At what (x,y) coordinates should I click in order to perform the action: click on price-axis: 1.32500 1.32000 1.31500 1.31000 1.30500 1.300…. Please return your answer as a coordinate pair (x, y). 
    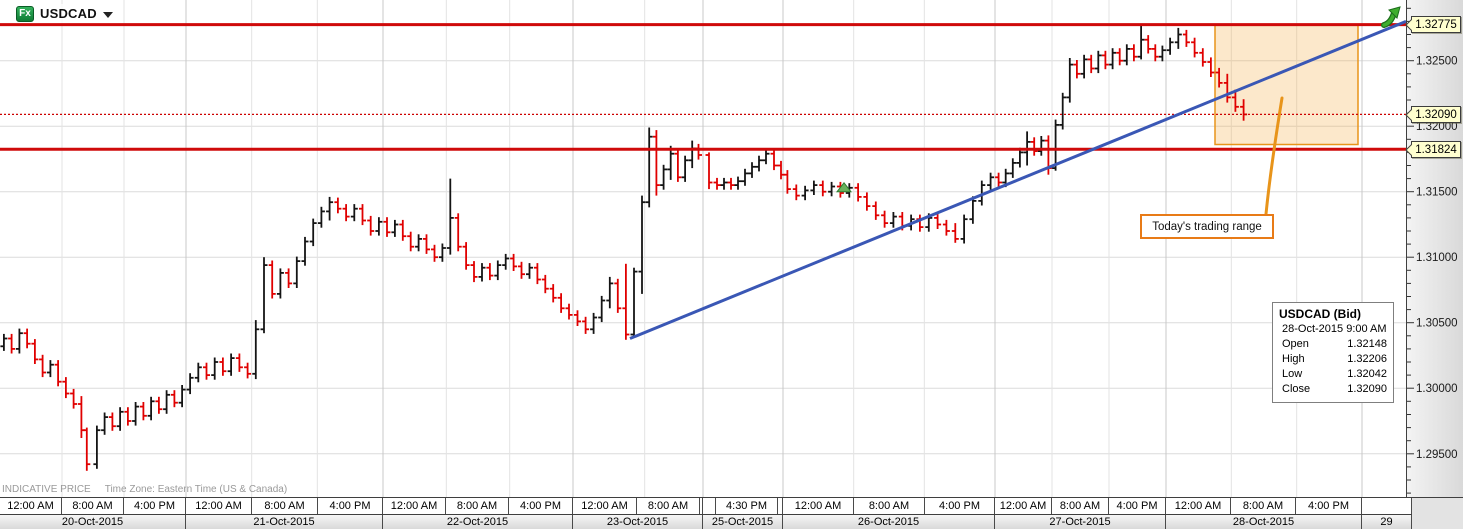
    Looking at the image, I should click on (1434, 248).